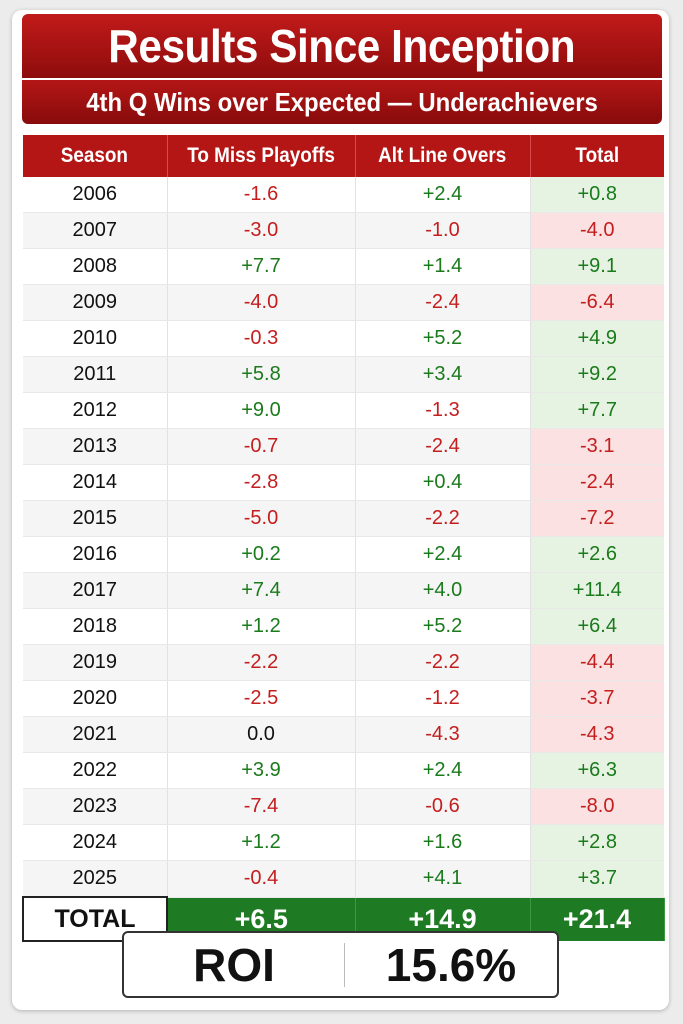  I want to click on alt-line-overs-cell: +1.4, so click(443, 266).